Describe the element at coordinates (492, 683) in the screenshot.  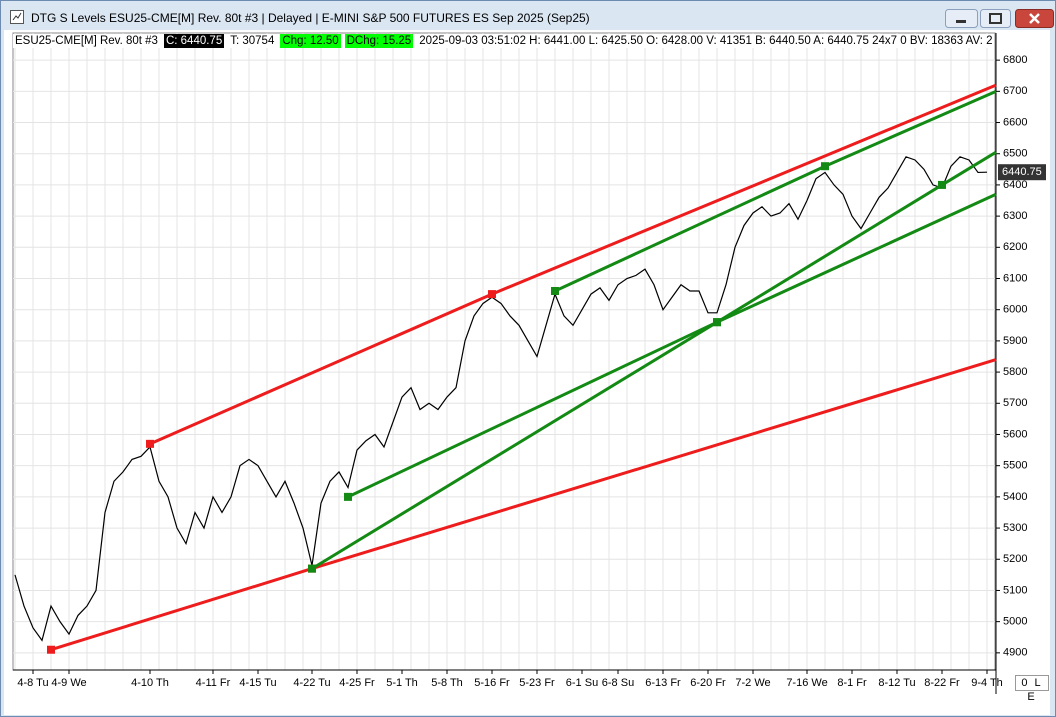
I see `x-tick-label: 5-16 Fr` at that location.